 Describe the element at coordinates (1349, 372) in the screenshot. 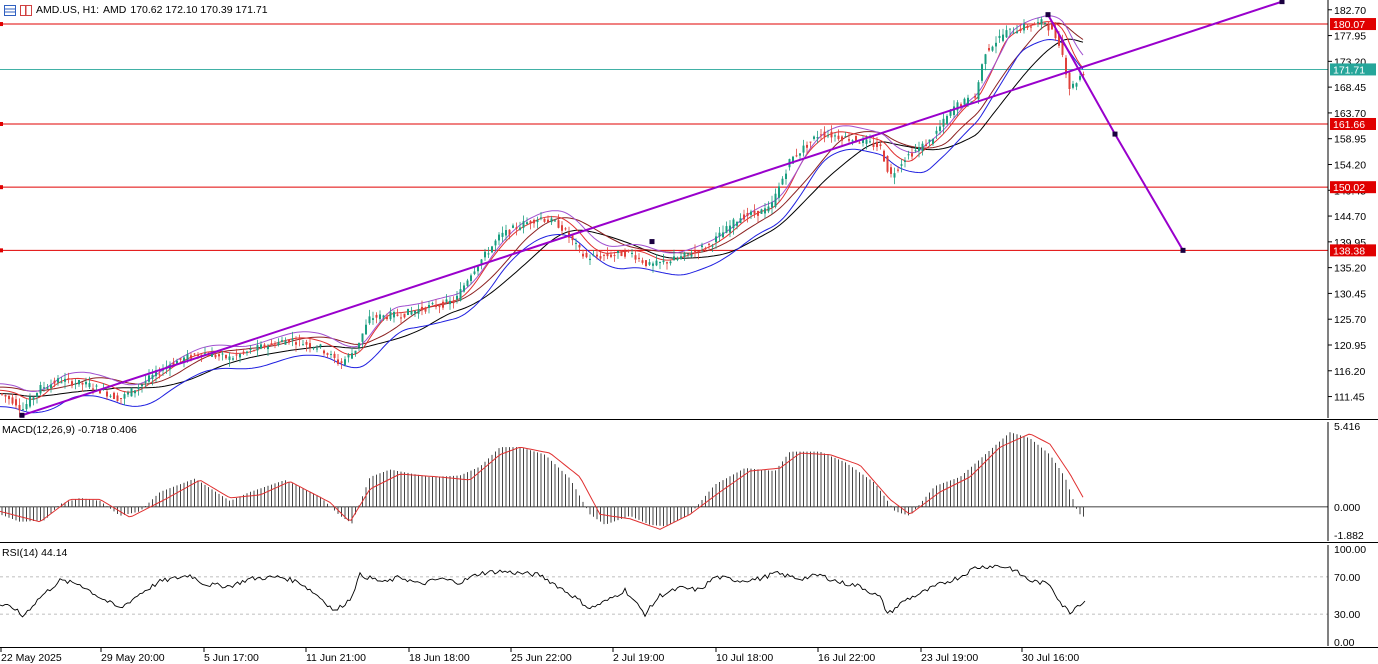

I see `price-tick-label: 116.20` at that location.